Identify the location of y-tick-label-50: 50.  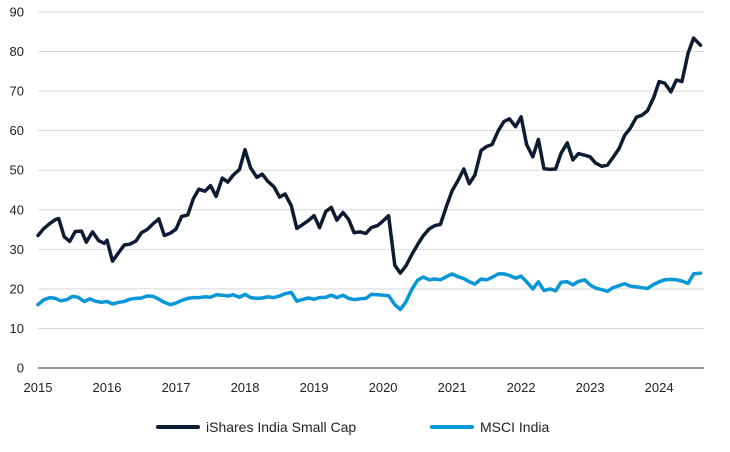
(17, 170).